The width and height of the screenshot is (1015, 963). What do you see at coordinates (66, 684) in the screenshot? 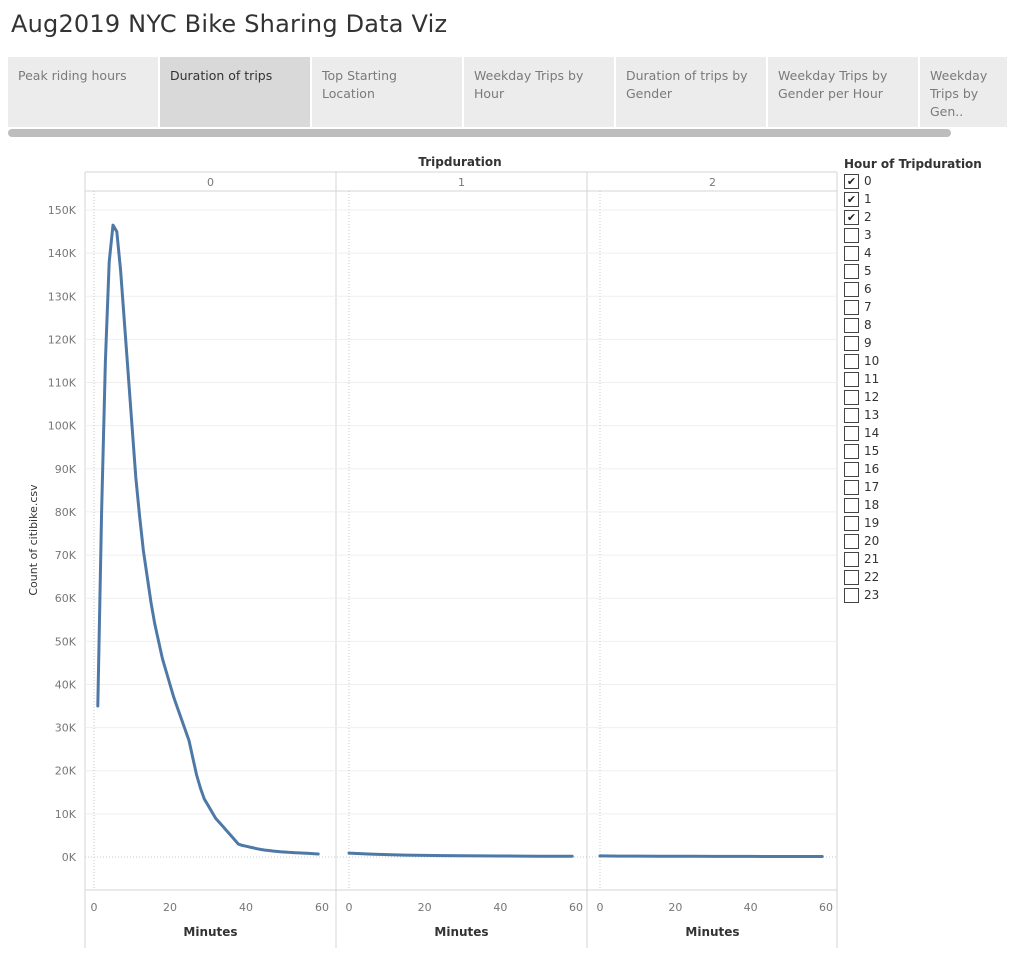
I see `y-tick-label: 40K` at bounding box center [66, 684].